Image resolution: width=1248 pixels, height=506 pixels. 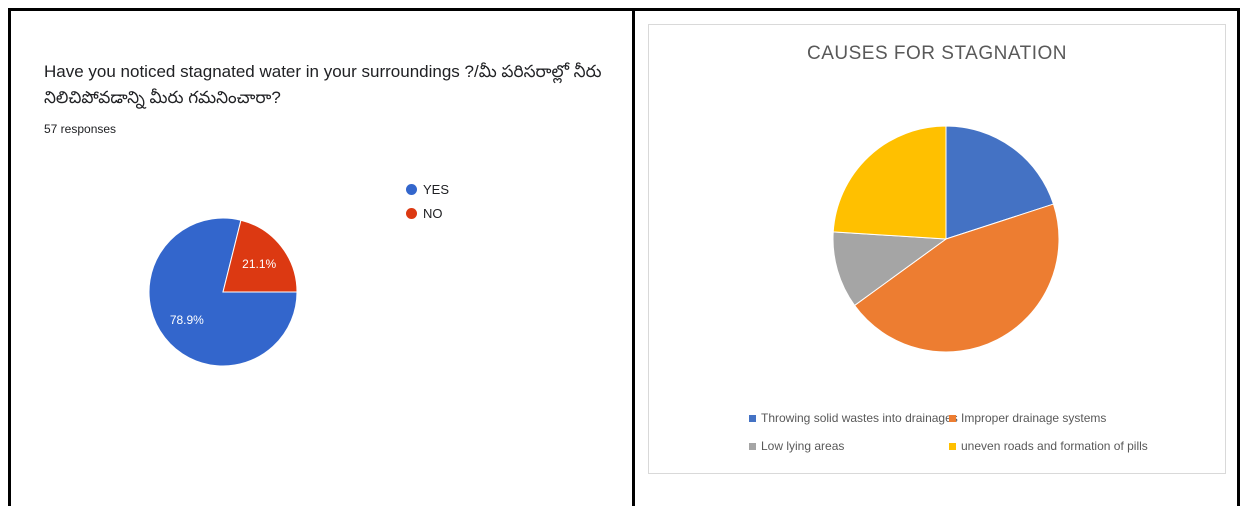 What do you see at coordinates (187, 320) in the screenshot?
I see `pie-data-label-yes: 78.9%` at bounding box center [187, 320].